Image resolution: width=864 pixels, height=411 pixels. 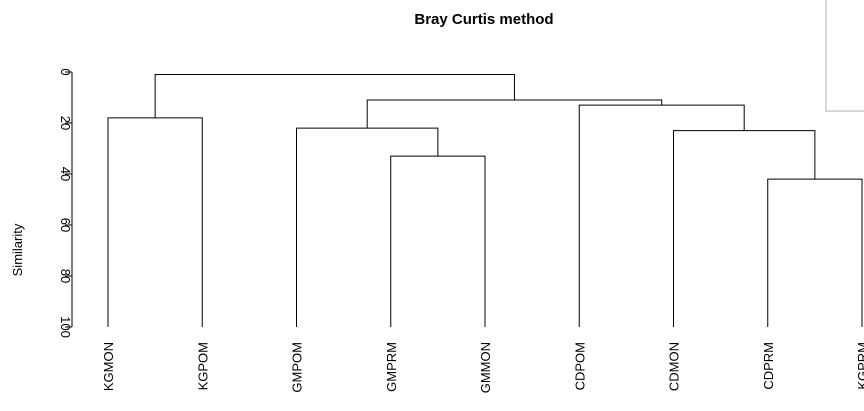 What do you see at coordinates (859, 366) in the screenshot?
I see `leaf-label: KGPRM` at bounding box center [859, 366].